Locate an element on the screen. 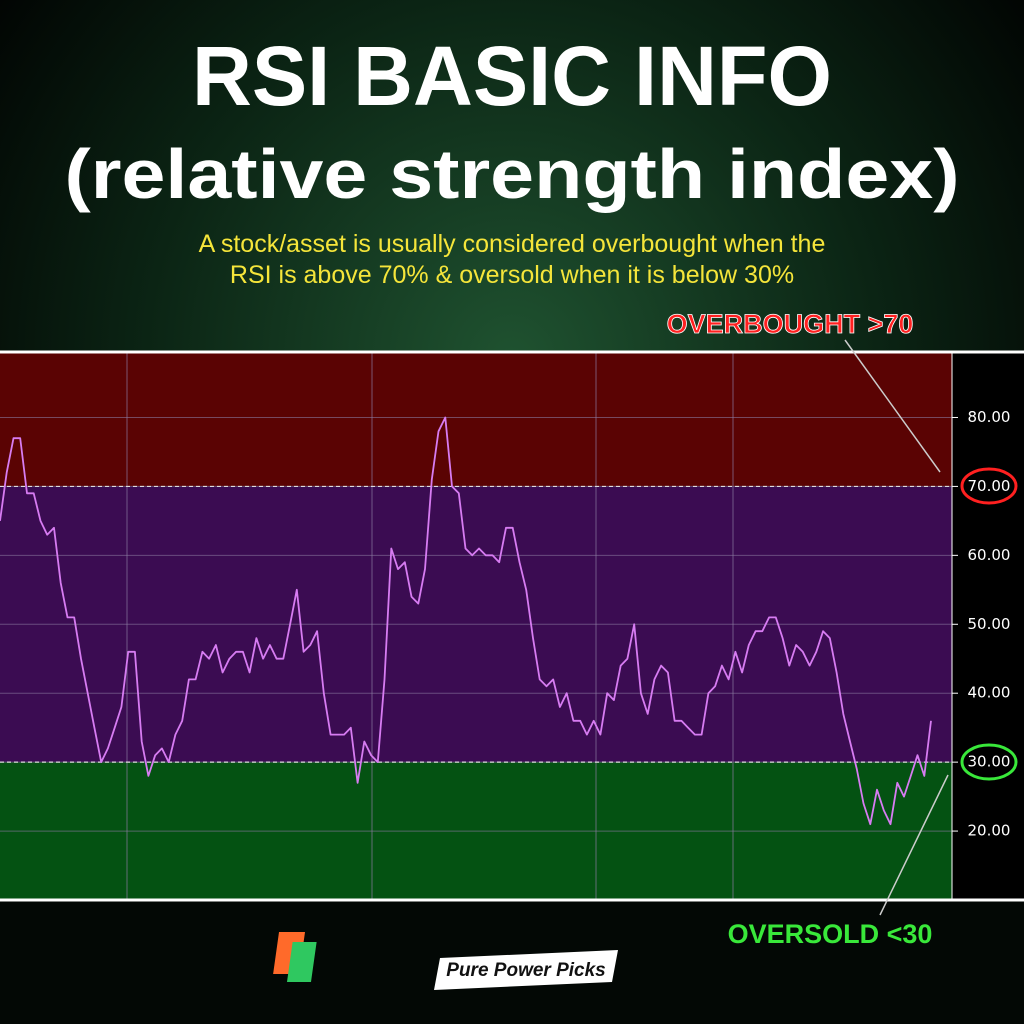 The width and height of the screenshot is (1024, 1024). y-tick-label: 50.00 is located at coordinates (989, 624).